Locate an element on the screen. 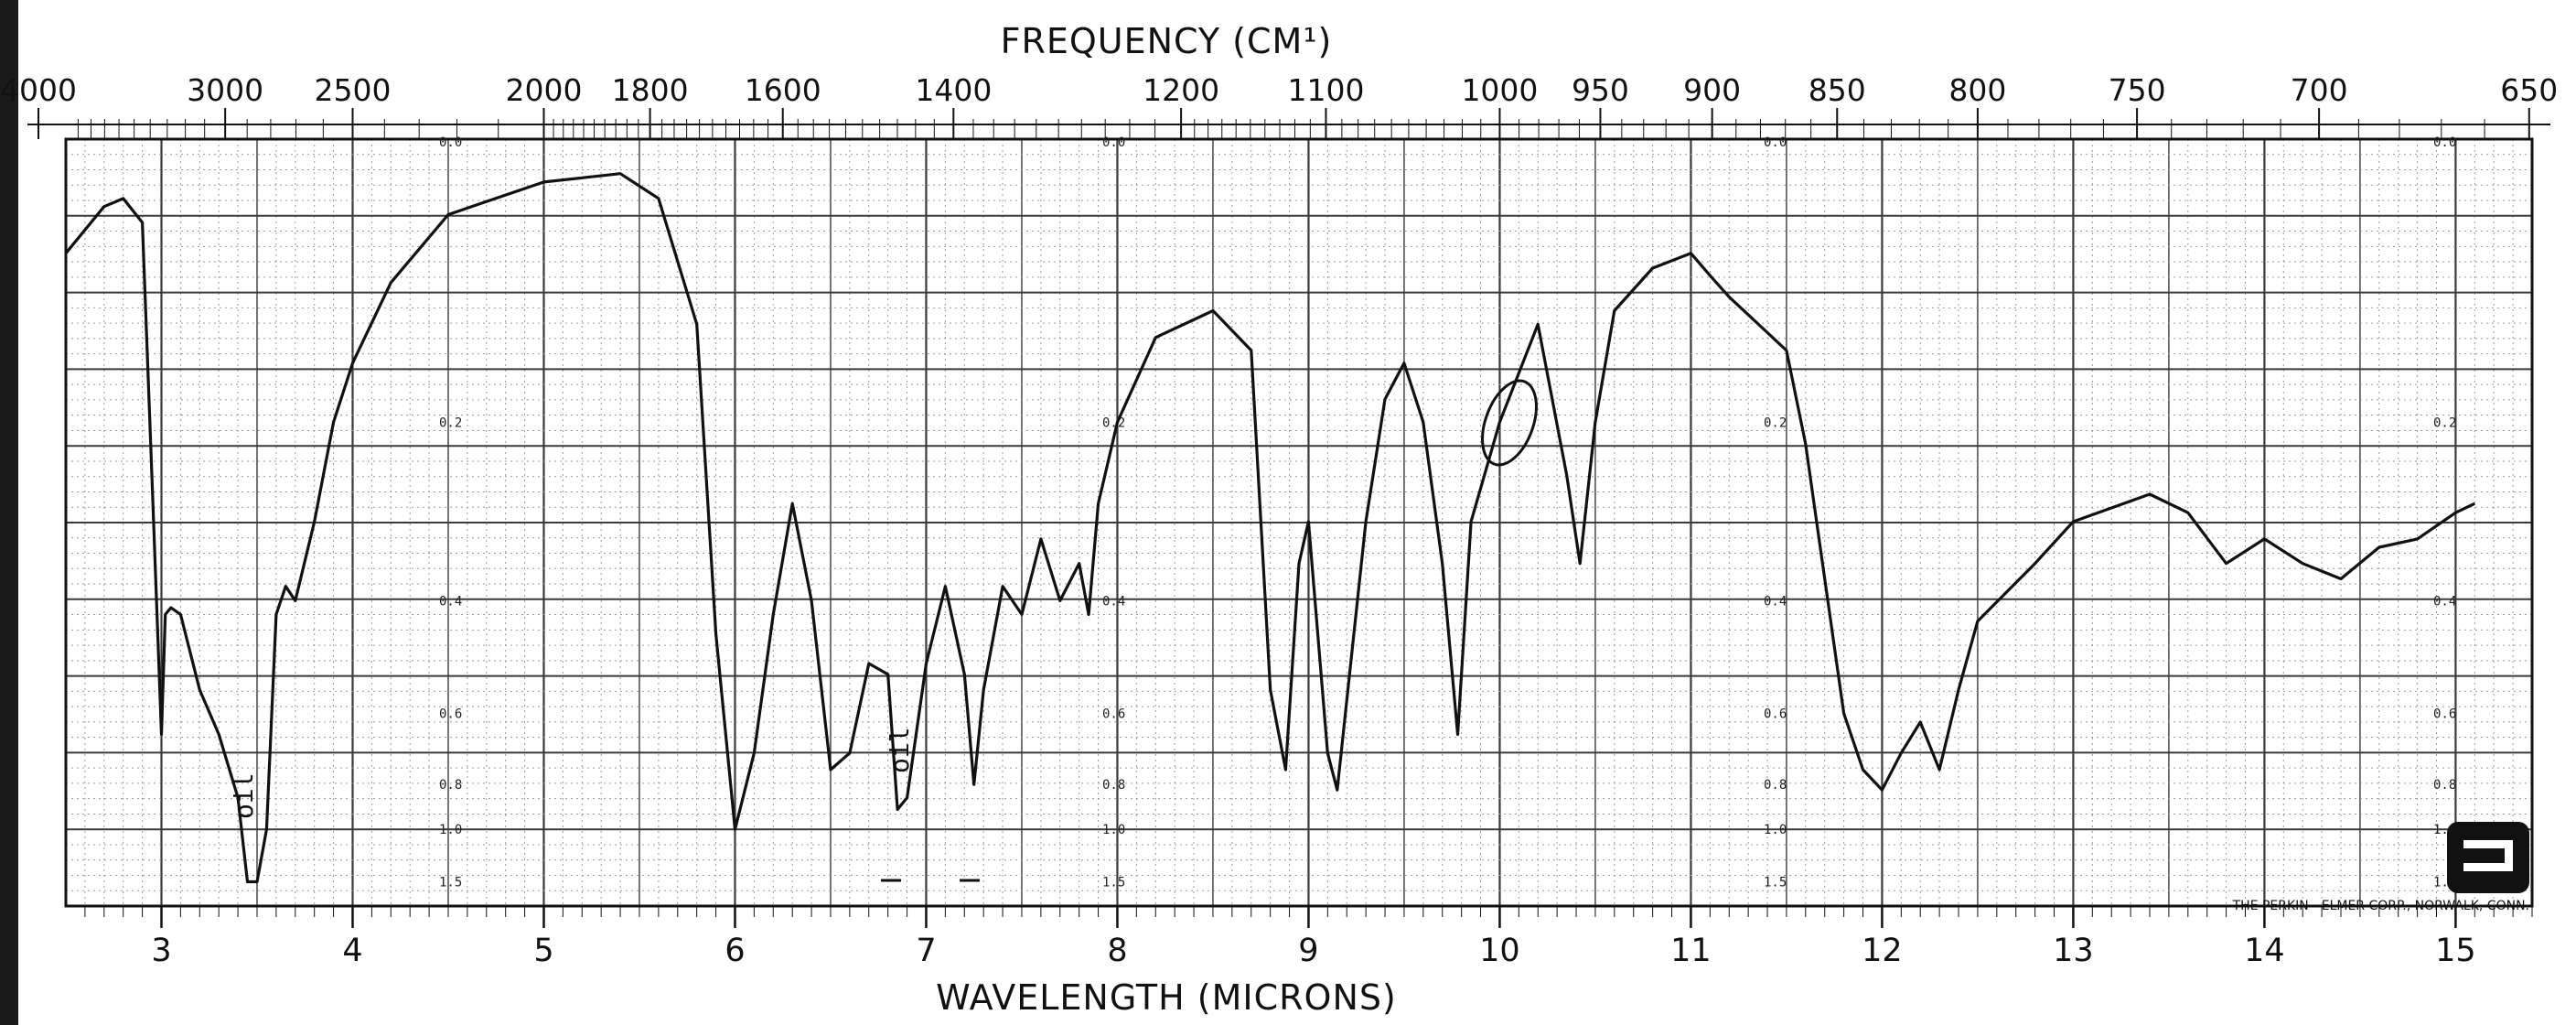 The image size is (2576, 1025). top-tick-label: 1100 is located at coordinates (1325, 90).